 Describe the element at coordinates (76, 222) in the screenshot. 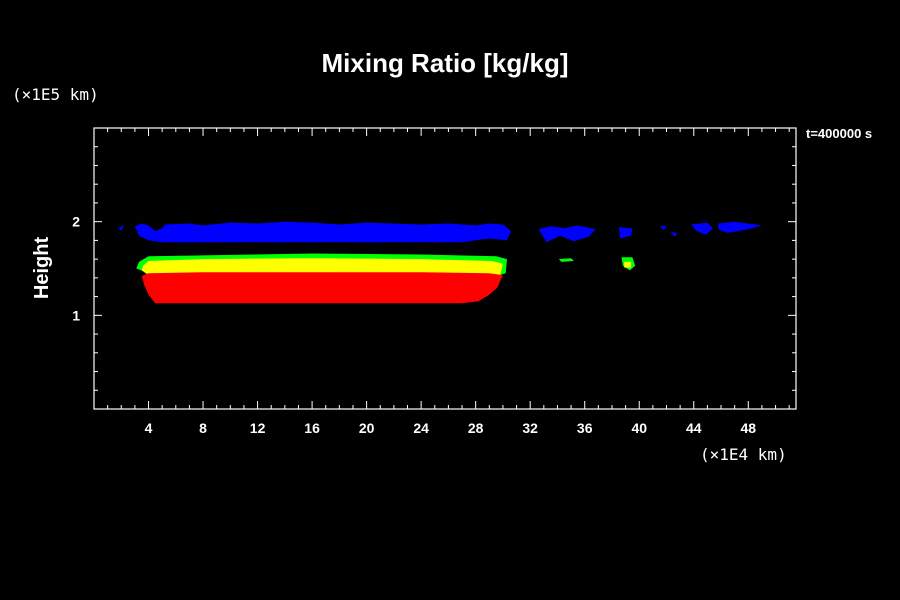

I see `y-tick-label: 2` at that location.